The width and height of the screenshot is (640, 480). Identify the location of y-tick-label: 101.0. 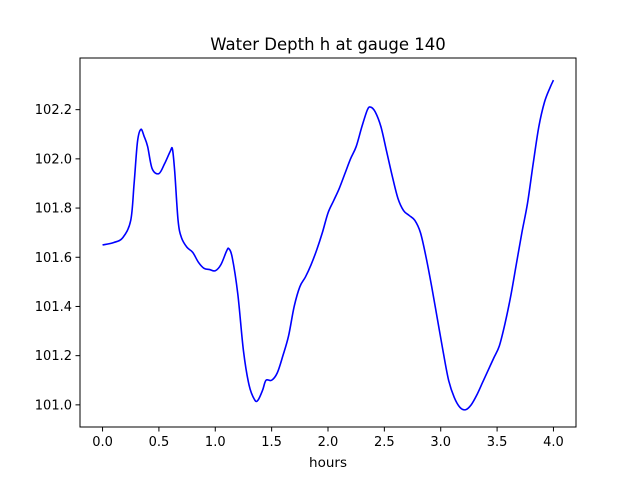
(53, 405).